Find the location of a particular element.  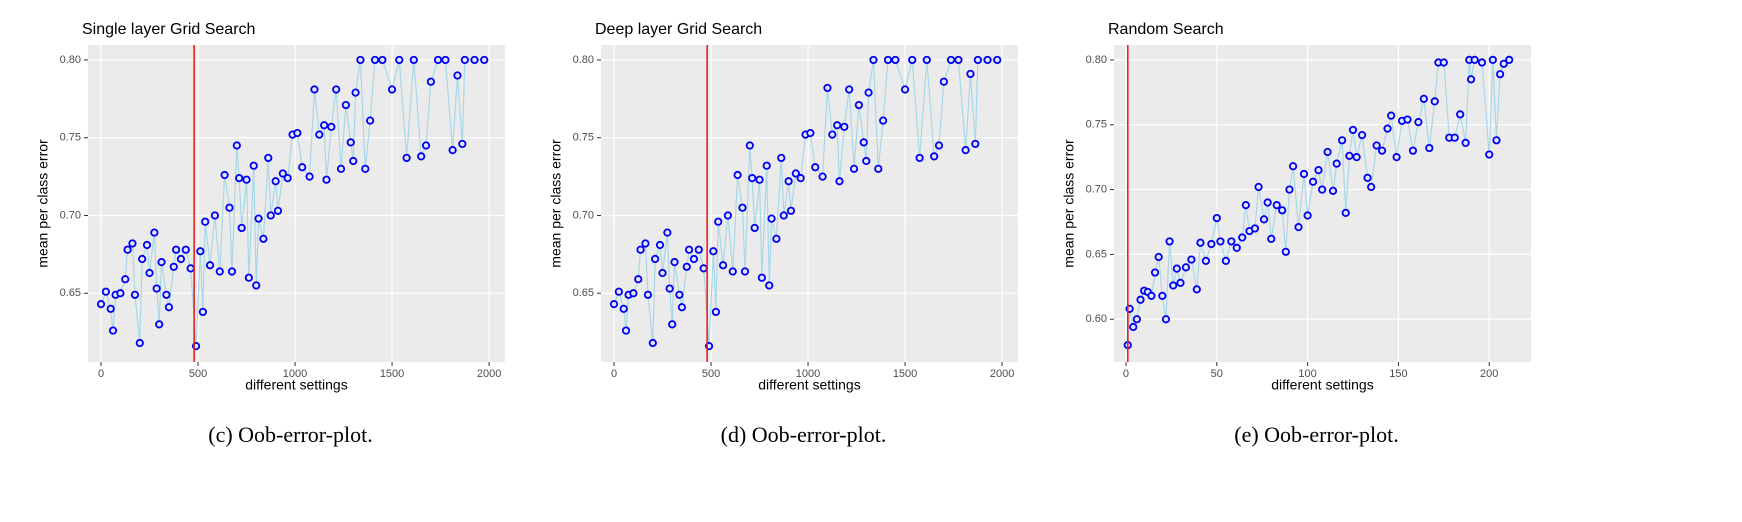

plot-background is located at coordinates (296, 203).